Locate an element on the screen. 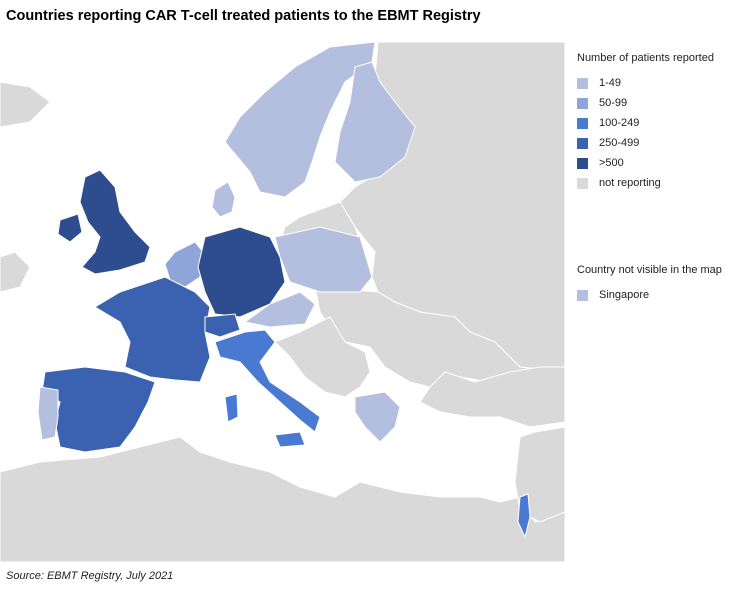 This screenshot has width=745, height=589. legend-not-visible-item-row: Singapore is located at coordinates (649, 295).